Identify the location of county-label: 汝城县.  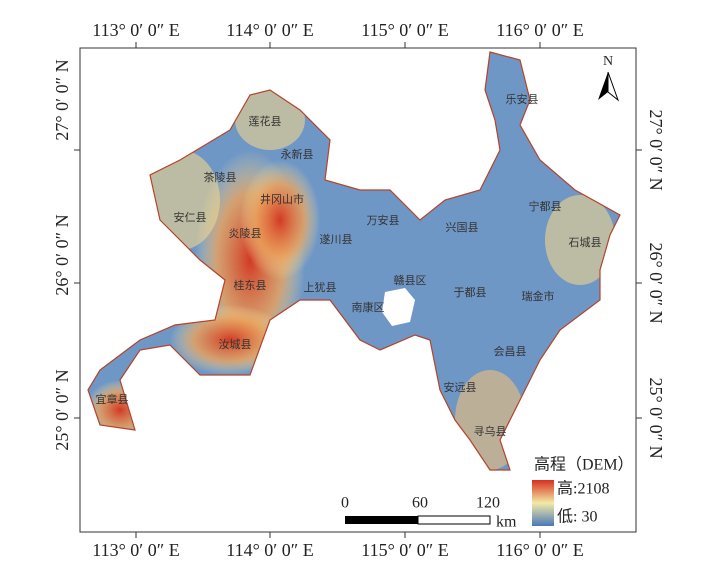
(235, 344).